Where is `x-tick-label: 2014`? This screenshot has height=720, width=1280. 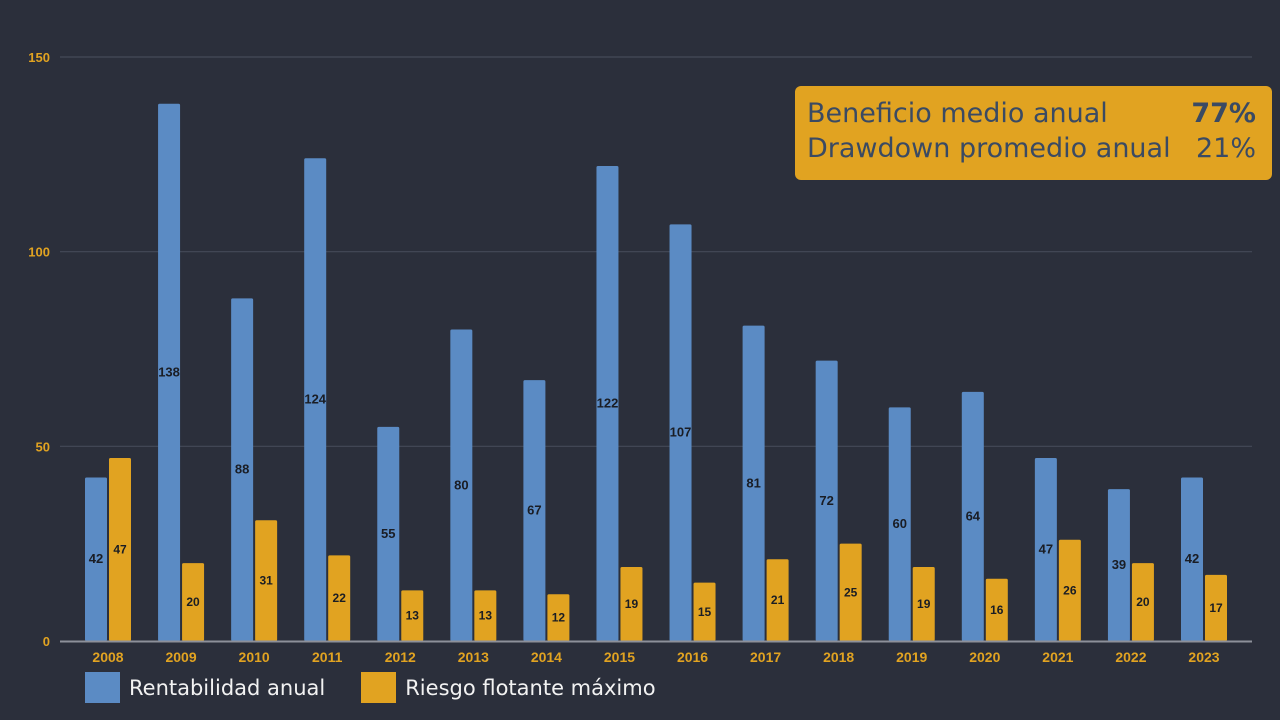
x-tick-label: 2014 is located at coordinates (546, 657).